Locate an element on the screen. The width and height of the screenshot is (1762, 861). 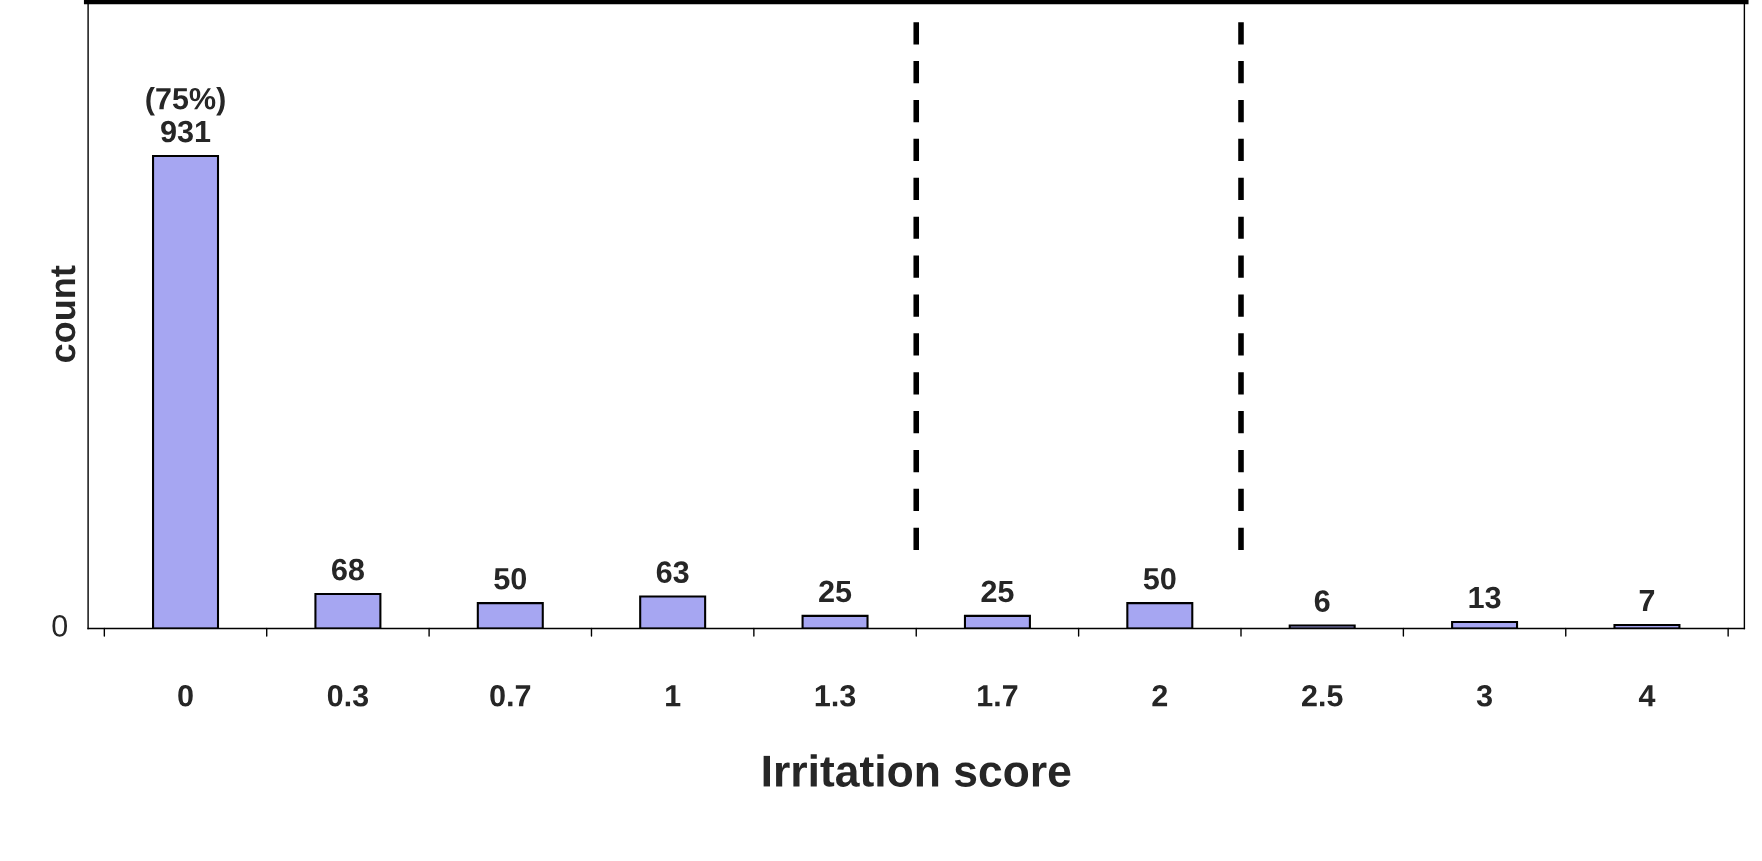
x-tick-label: 0.7 is located at coordinates (510, 695).